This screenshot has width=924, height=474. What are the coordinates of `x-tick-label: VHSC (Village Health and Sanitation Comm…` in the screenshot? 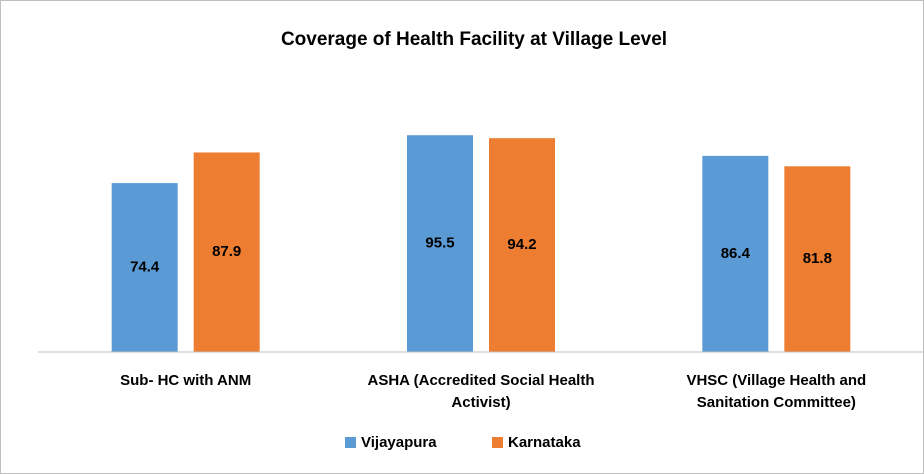 It's located at (776, 391).